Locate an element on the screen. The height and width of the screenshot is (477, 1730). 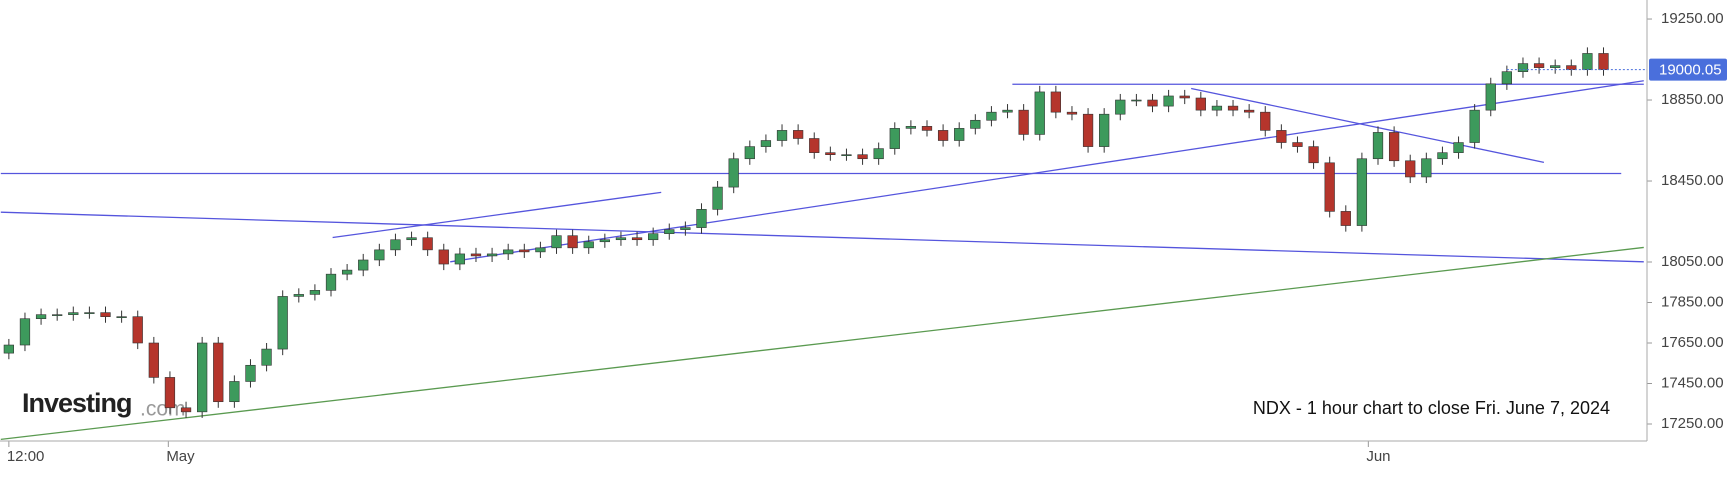
last-price-box is located at coordinates (1688, 69).